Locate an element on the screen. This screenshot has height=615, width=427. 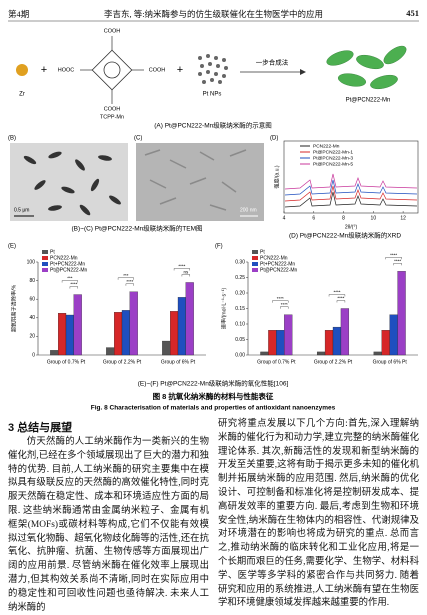
plot-frame is located at coordinates (351, 177).